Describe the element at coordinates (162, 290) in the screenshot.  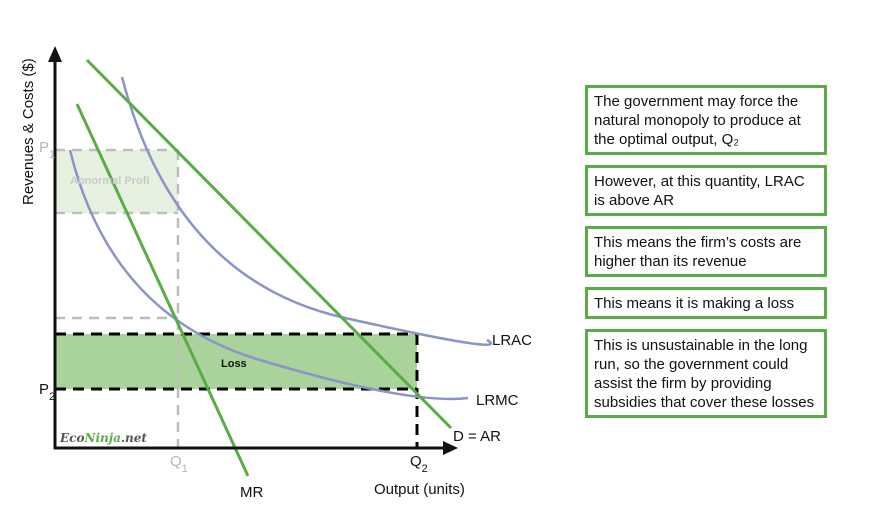
I see `mr-line` at that location.